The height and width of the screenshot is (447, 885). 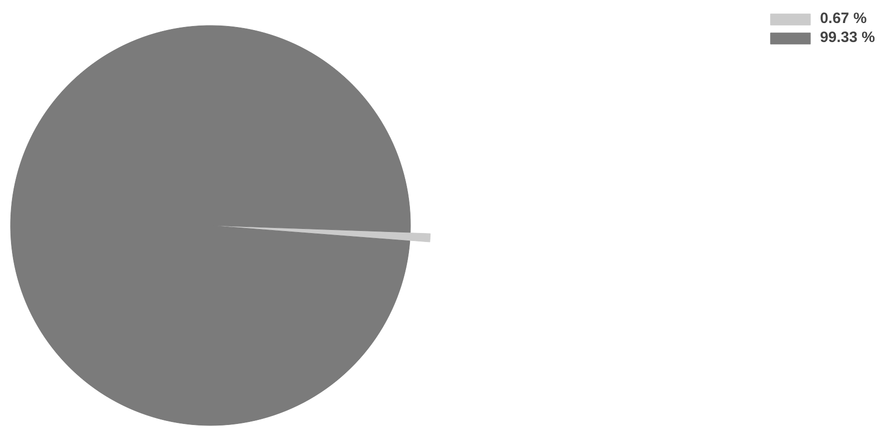 What do you see at coordinates (847, 37) in the screenshot?
I see `legend-label: 99.33 %` at bounding box center [847, 37].